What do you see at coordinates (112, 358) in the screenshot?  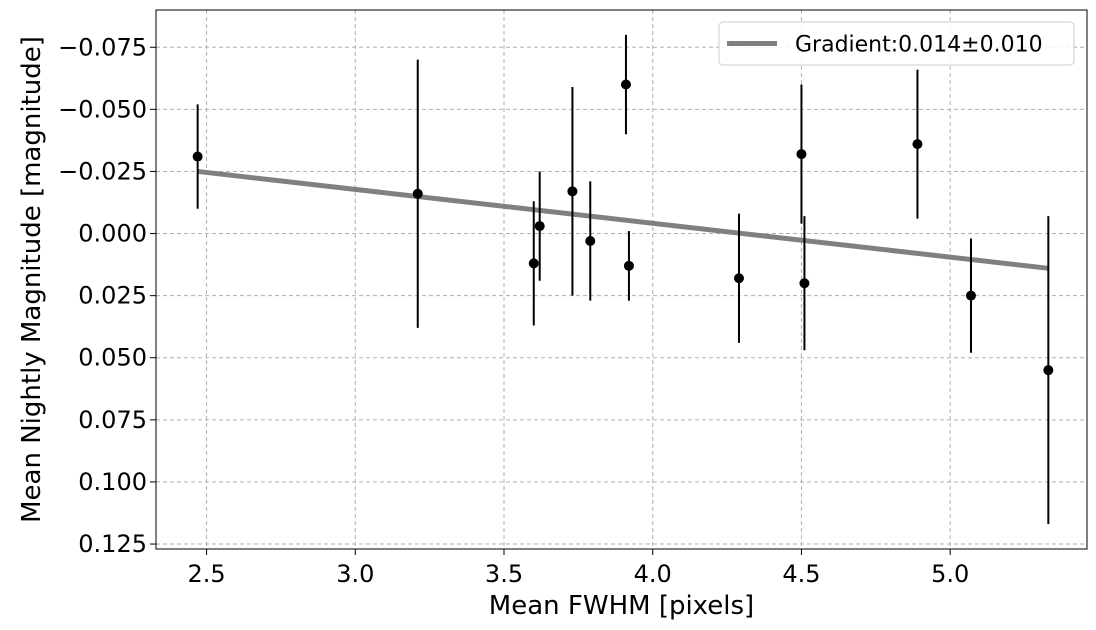 I see `y-tick-label: 0.050` at bounding box center [112, 358].